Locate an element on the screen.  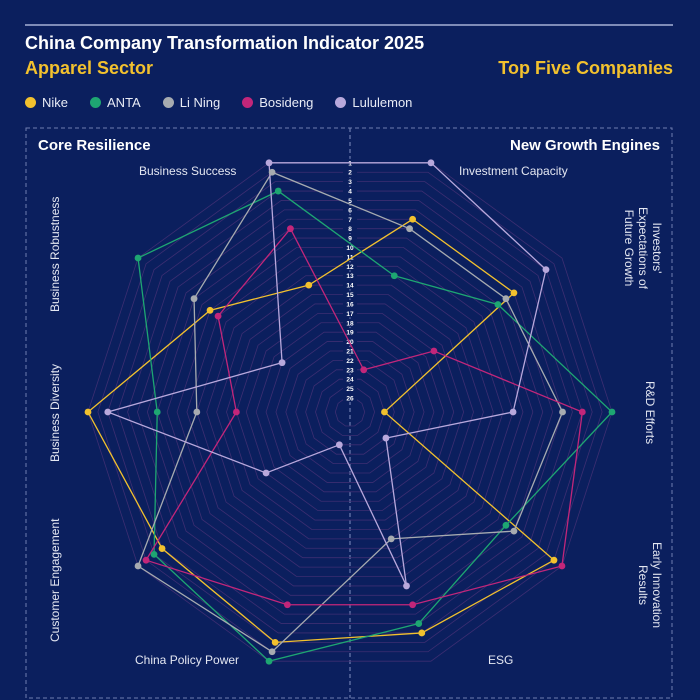
tick-label: 13 is located at coordinates (350, 276).